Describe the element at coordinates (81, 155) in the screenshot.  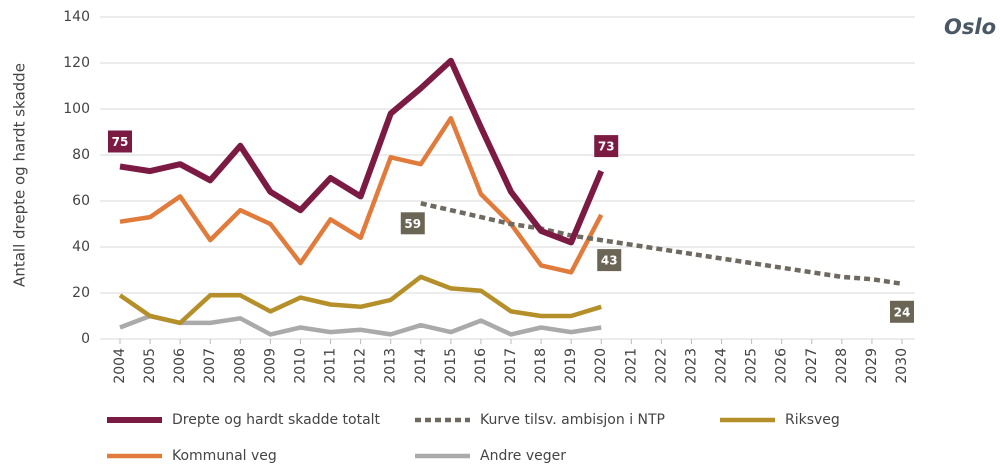
I see `y-tick-label: 80` at that location.